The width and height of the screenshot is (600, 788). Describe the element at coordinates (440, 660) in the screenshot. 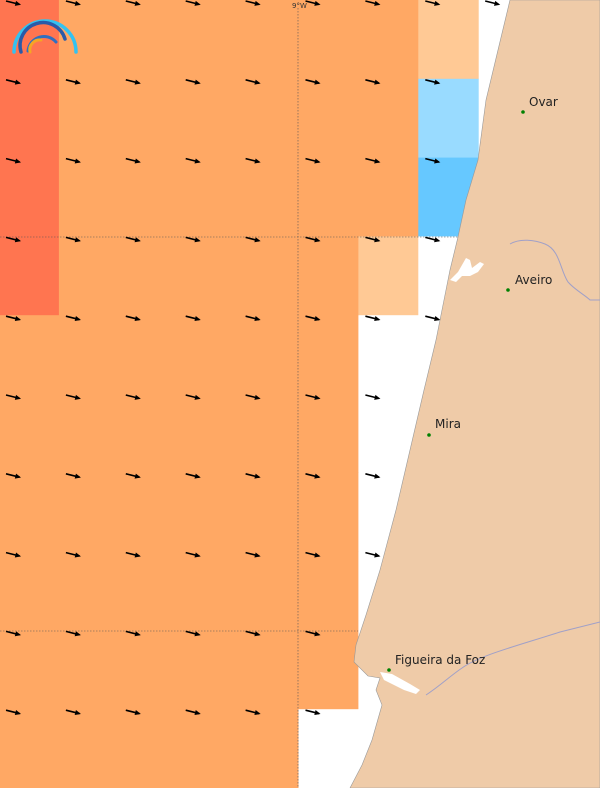

I see `city-label: Figueira da Foz` at that location.